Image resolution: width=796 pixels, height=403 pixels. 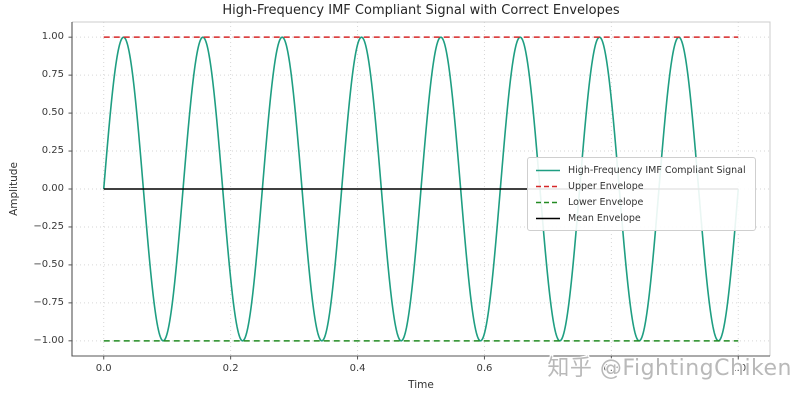 I want to click on y-tick-label: −1.00, so click(x=48, y=340).